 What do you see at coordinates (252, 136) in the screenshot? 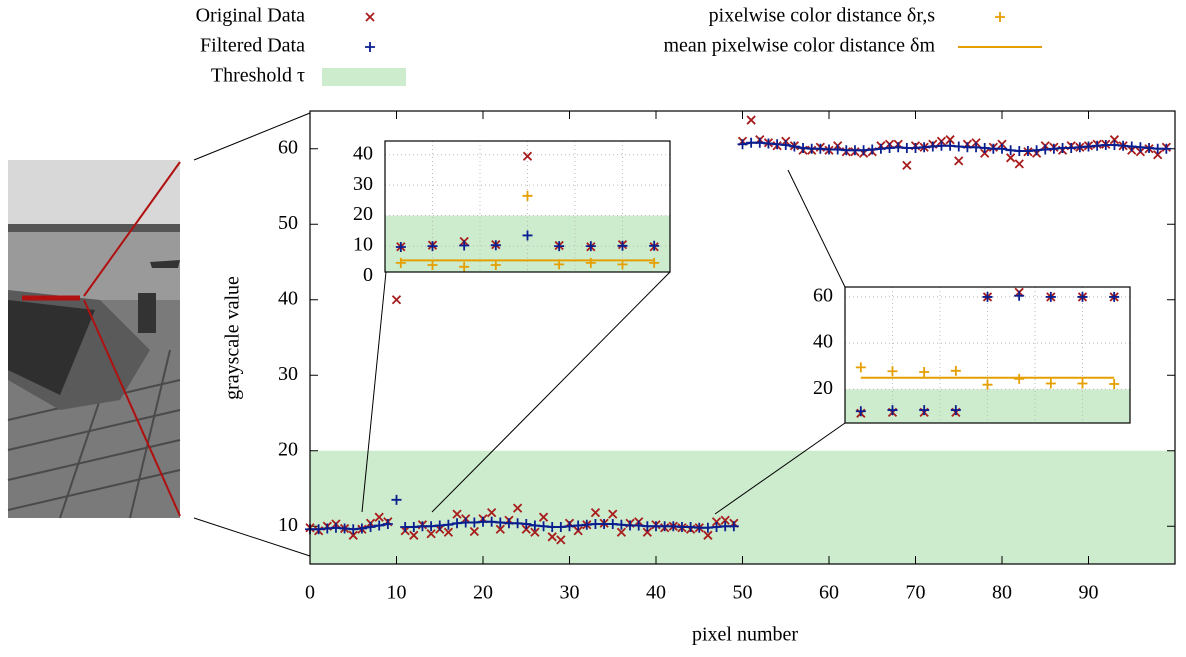
I see `connector-line` at bounding box center [252, 136].